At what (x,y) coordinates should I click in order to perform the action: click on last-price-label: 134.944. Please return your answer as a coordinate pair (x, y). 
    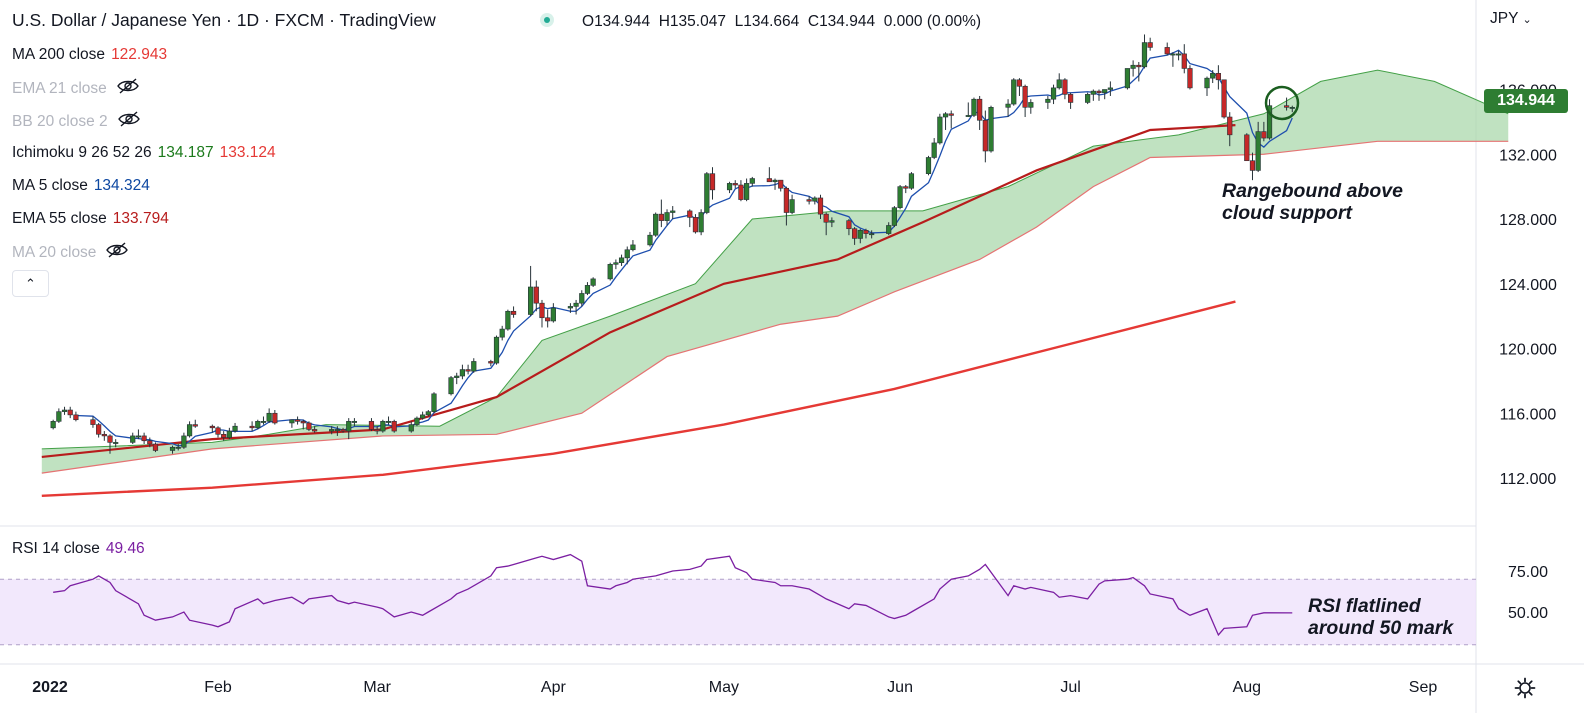
    Looking at the image, I should click on (1526, 101).